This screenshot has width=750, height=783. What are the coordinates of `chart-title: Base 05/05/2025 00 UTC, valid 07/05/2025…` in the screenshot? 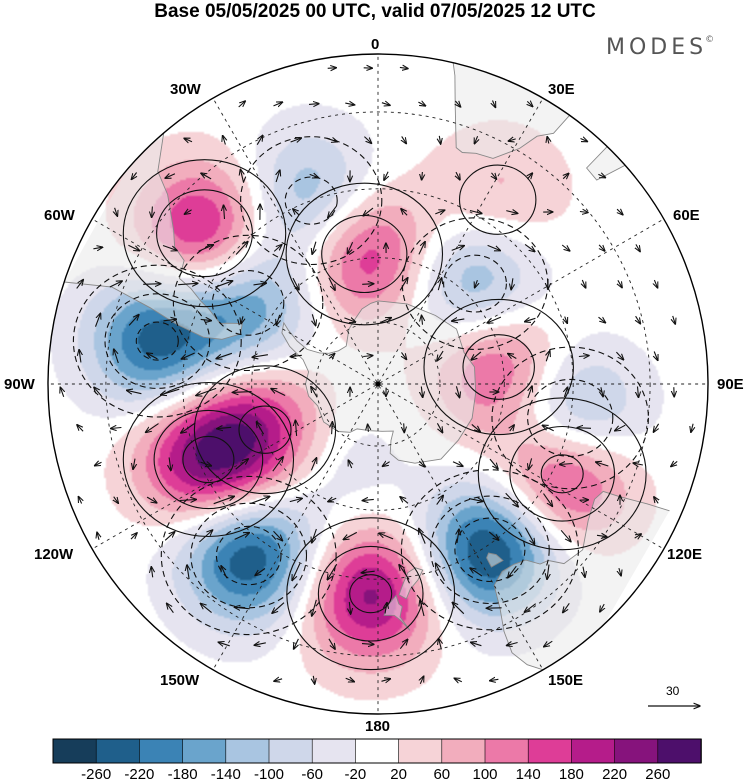 It's located at (375, 11).